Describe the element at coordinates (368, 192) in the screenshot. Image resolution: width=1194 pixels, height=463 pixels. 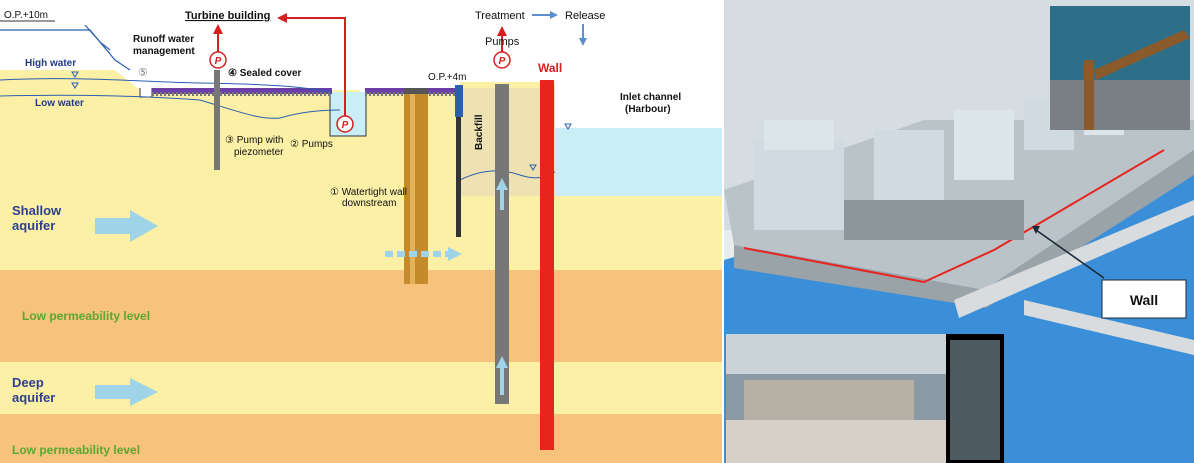
I see `watertight-label-1: ① Watertight wall` at that location.